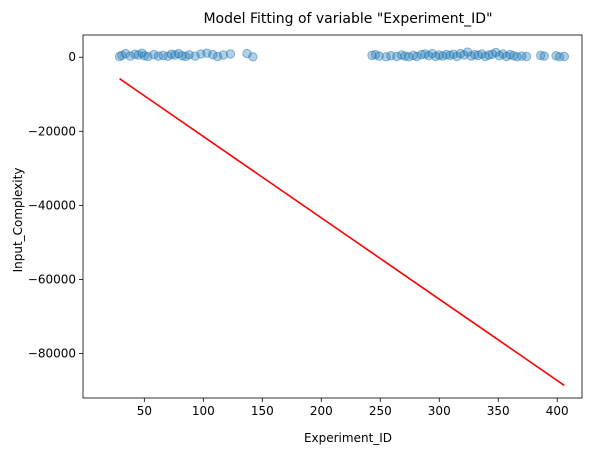 This screenshot has width=604, height=455. What do you see at coordinates (380, 411) in the screenshot?
I see `x-tick-label: 250` at bounding box center [380, 411].